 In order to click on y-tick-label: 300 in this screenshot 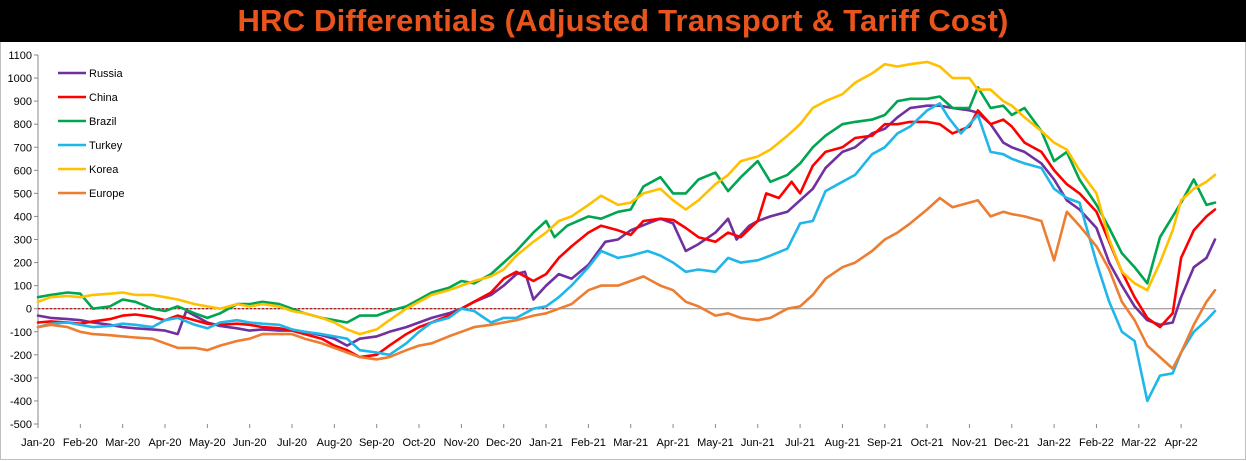, I will do `click(23, 241)`.